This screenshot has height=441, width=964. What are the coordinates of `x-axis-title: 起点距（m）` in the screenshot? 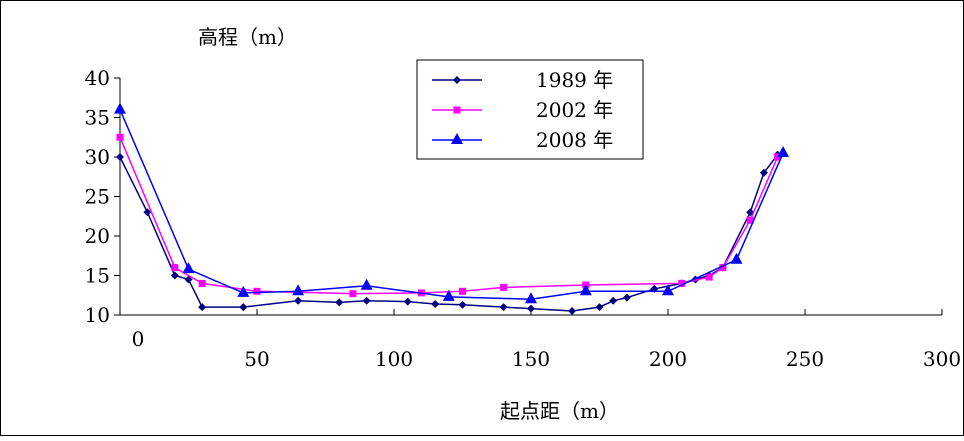 It's located at (559, 411).